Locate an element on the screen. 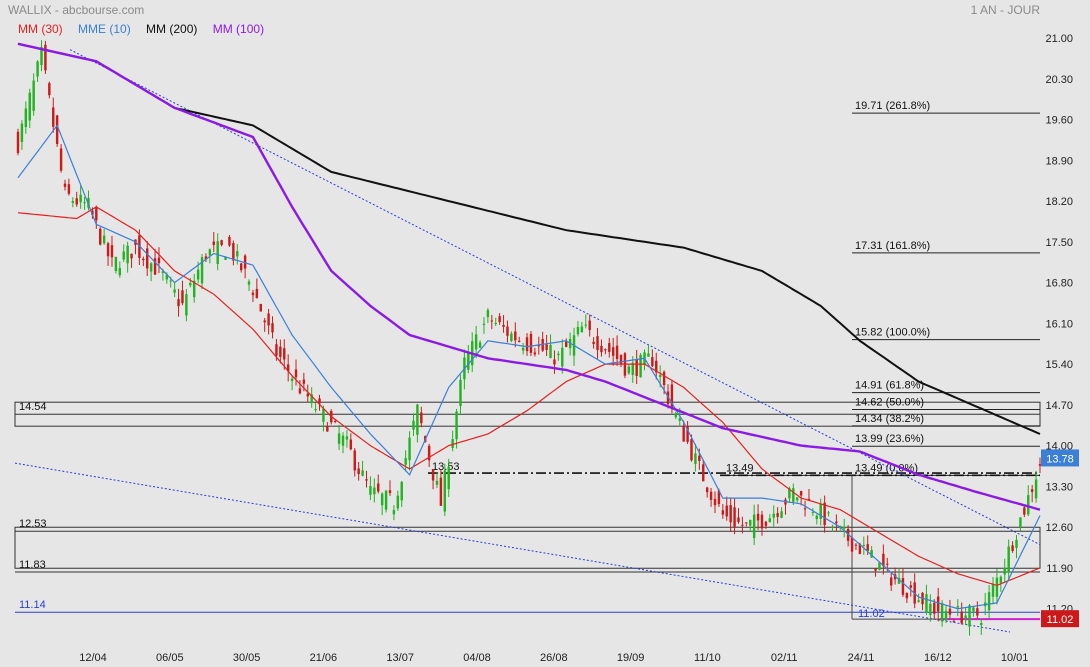 This screenshot has width=1090, height=667. symbol-text: WALLIX is located at coordinates (30, 10).